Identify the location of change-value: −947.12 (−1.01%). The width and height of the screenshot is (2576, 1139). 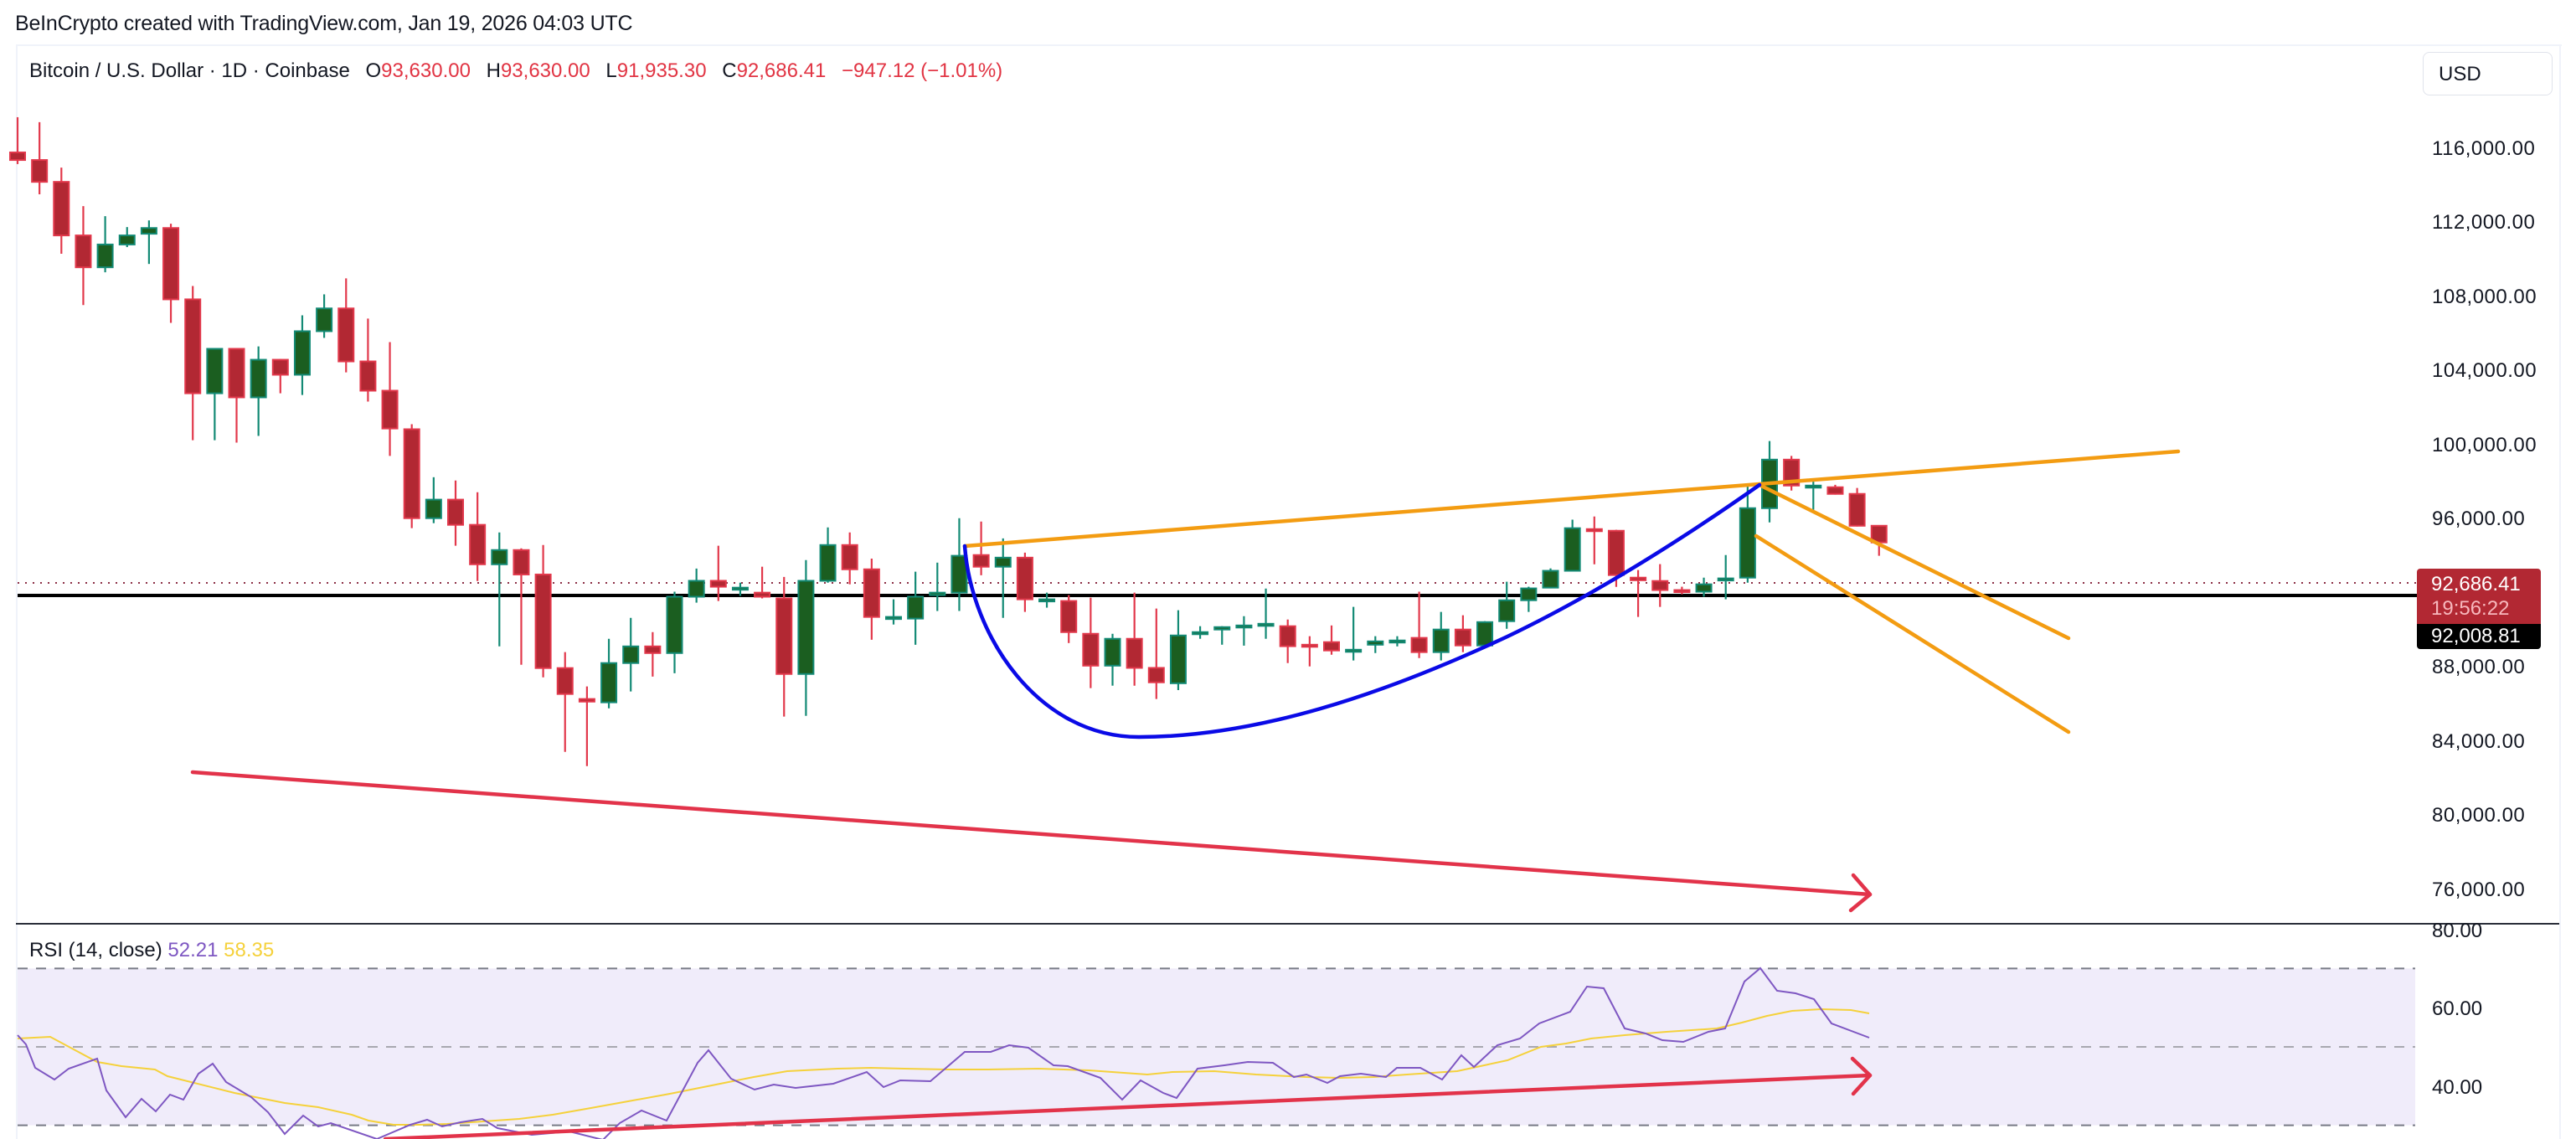
(922, 70).